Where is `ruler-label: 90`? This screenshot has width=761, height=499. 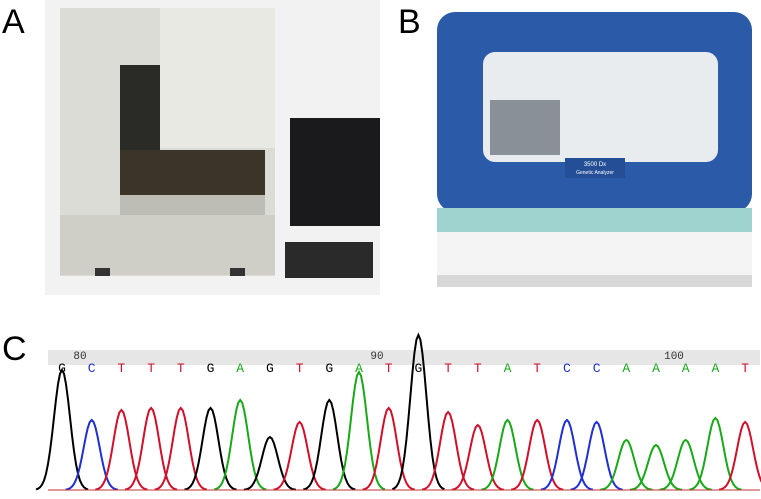
ruler-label: 90 is located at coordinates (376, 357).